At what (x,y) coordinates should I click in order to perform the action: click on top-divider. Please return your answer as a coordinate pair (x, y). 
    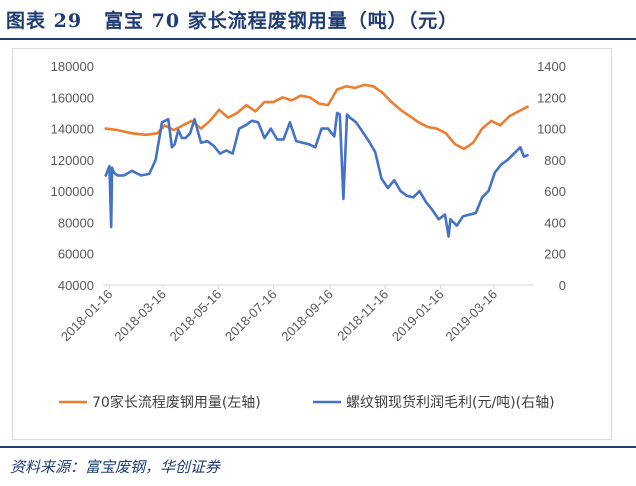
    Looking at the image, I should click on (318, 39).